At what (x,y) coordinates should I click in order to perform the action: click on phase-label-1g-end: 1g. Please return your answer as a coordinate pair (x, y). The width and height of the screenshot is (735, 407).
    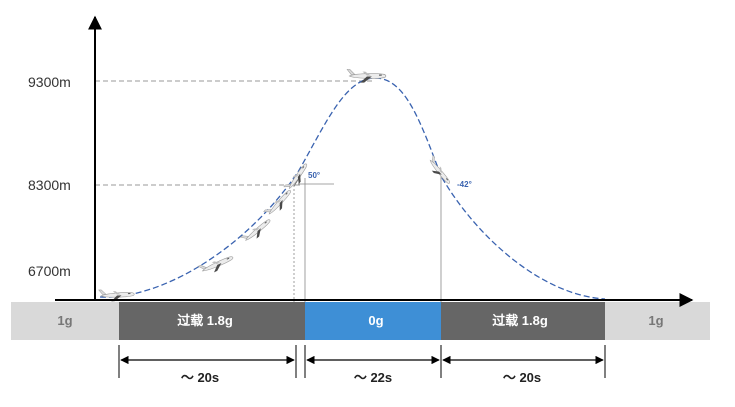
    Looking at the image, I should click on (655, 320).